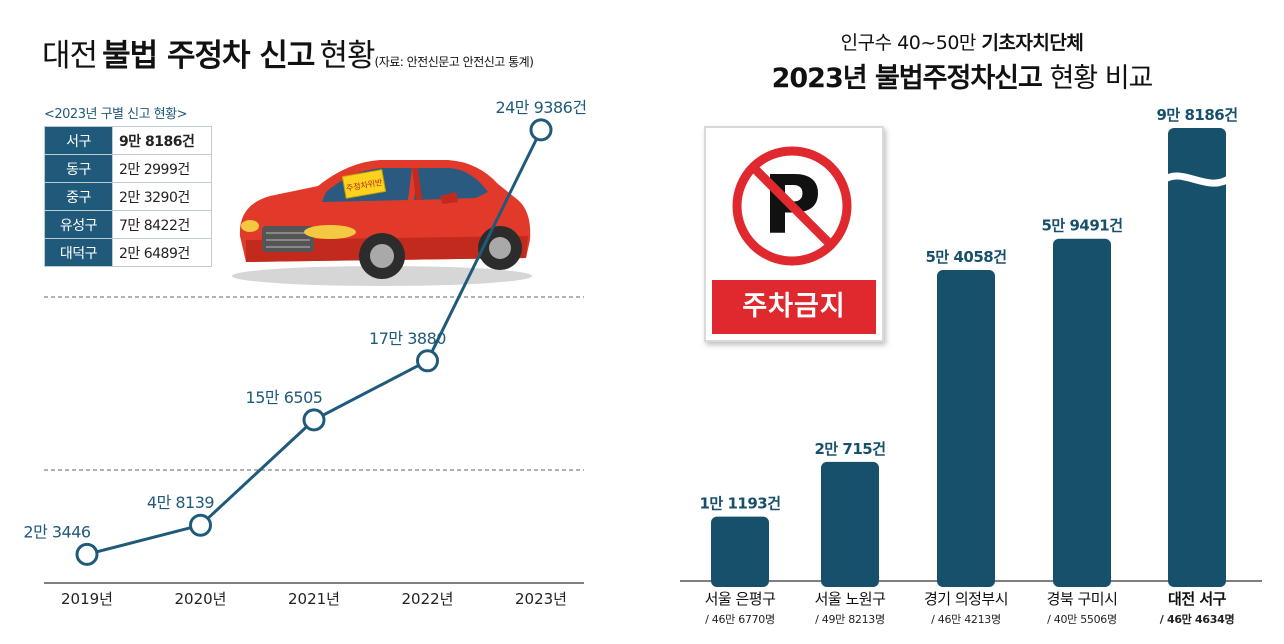  What do you see at coordinates (907, 78) in the screenshot?
I see `title-part-1: 2023년 불법주정차신고` at bounding box center [907, 78].